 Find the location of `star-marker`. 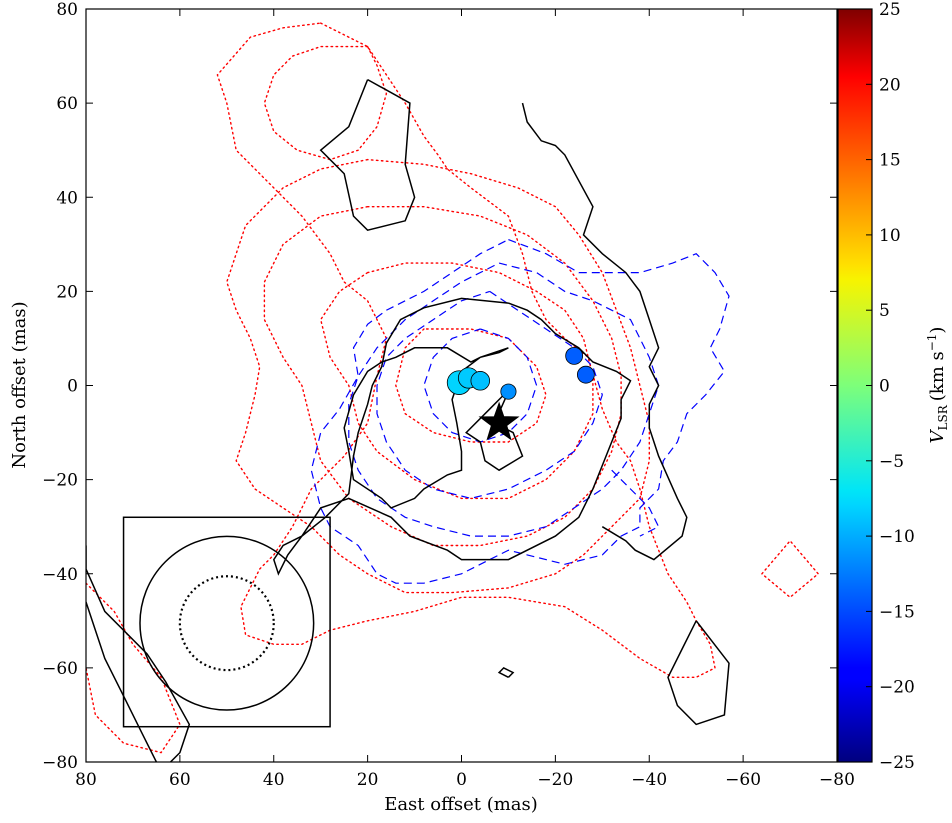

star-marker is located at coordinates (499, 421).